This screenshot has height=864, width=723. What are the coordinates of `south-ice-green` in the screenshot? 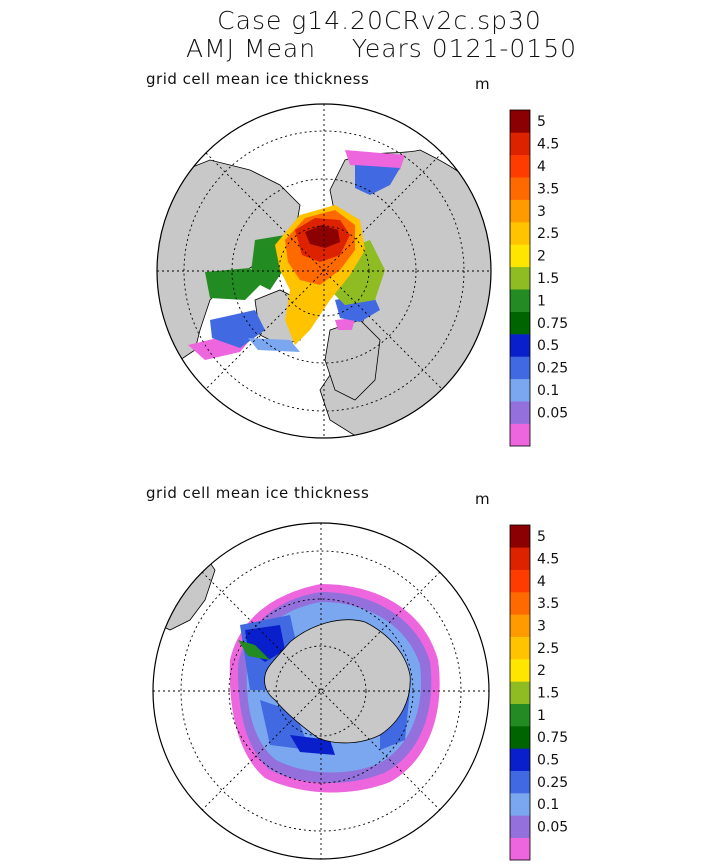 It's located at (254, 650).